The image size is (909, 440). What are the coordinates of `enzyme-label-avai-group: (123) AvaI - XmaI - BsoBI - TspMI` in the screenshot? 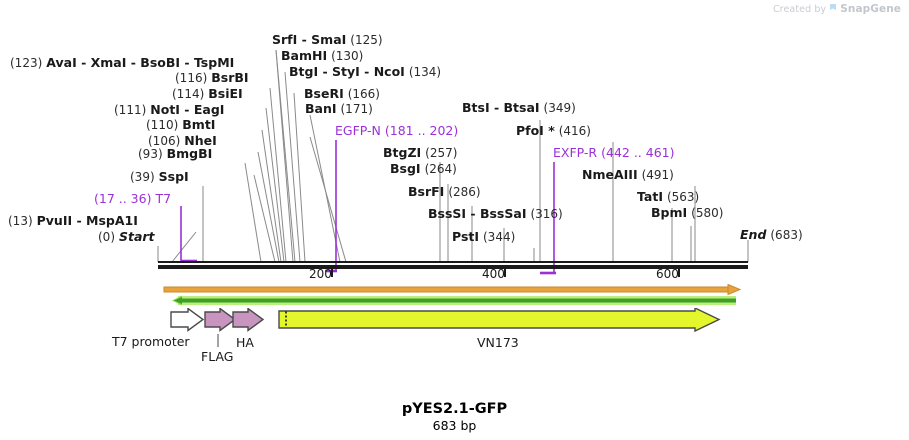 It's located at (122, 62).